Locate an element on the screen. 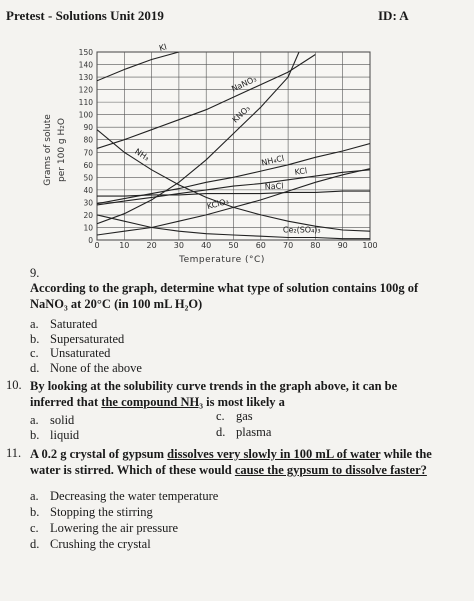 The height and width of the screenshot is (601, 474). question-number: 11. is located at coordinates (14, 453).